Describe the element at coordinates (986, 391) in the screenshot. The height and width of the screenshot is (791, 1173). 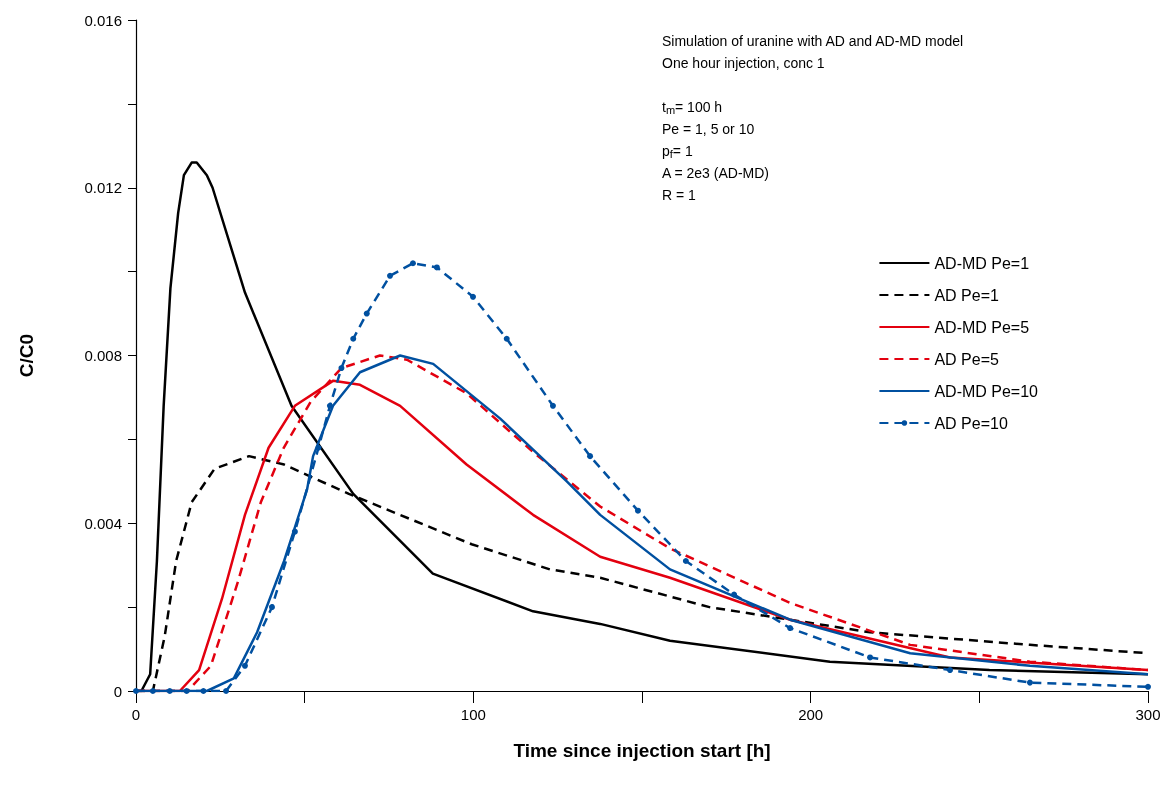
I see `legend-label: AD-MD Pe=10` at that location.